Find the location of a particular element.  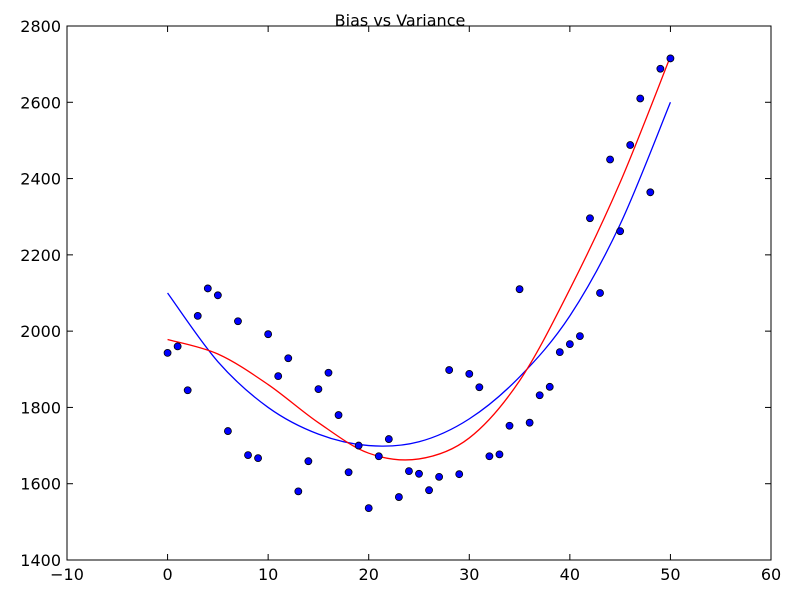

x-tick-label: 50 is located at coordinates (670, 574).